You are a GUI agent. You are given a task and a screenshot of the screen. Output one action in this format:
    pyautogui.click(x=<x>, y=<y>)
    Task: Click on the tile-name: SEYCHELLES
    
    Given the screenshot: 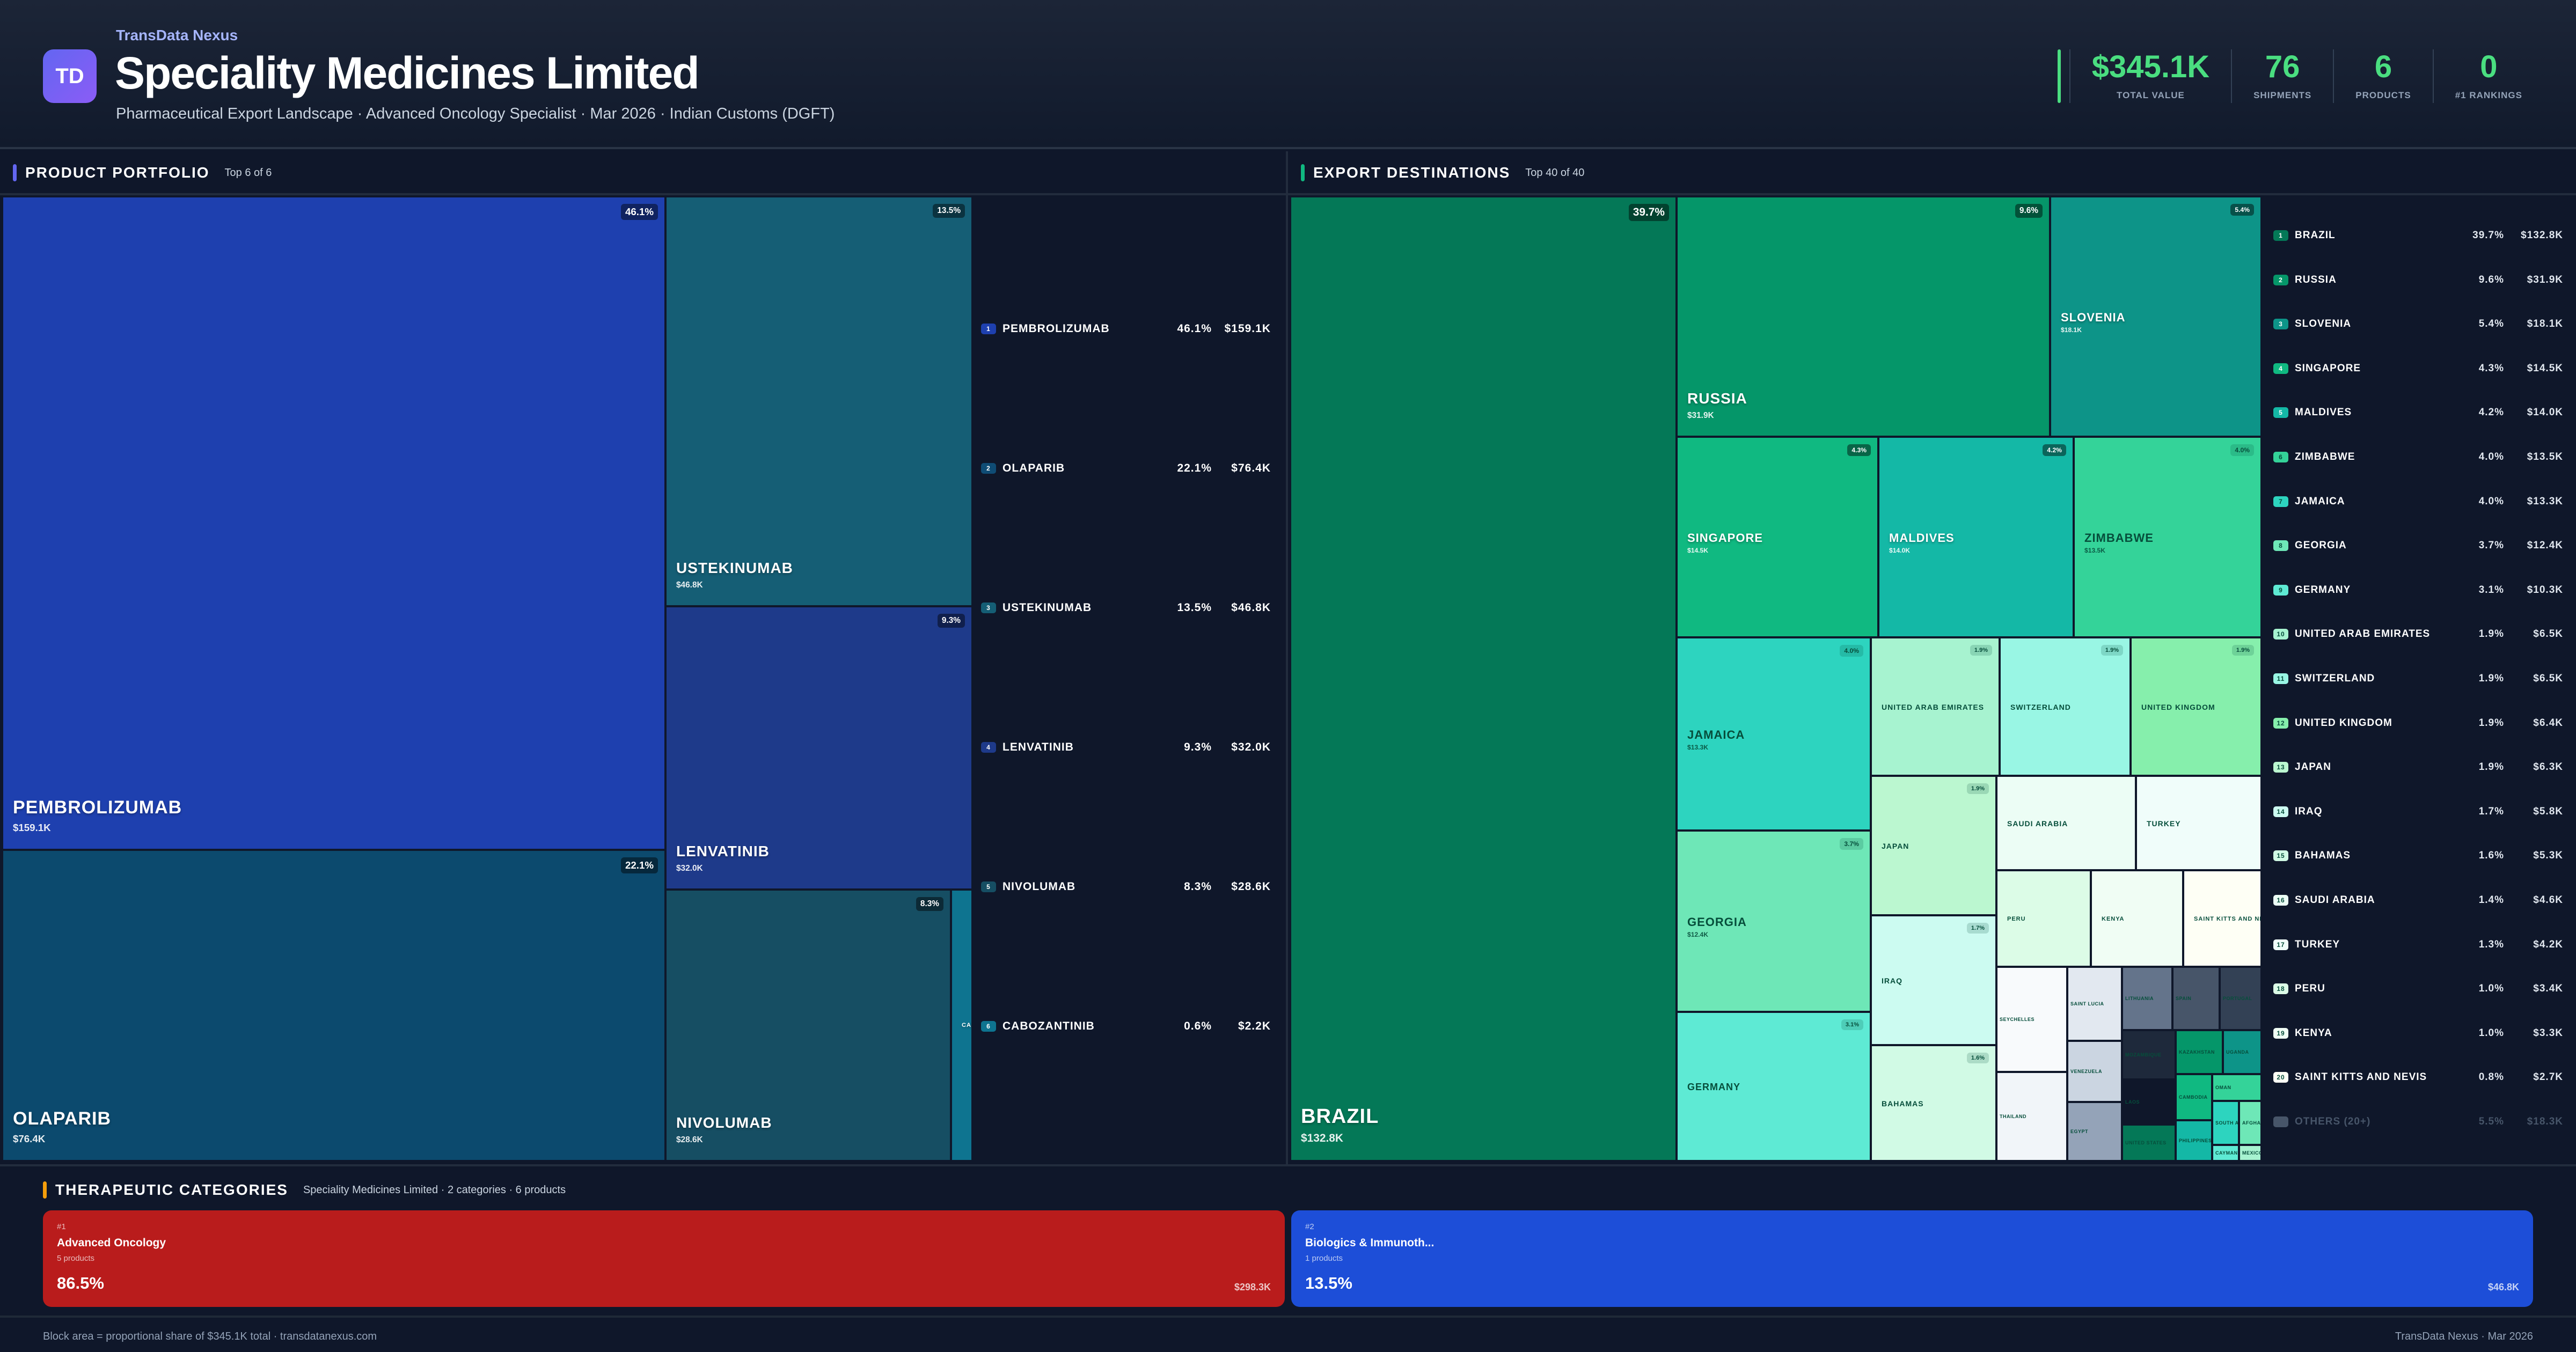 What is the action you would take?
    pyautogui.click(x=2017, y=1019)
    